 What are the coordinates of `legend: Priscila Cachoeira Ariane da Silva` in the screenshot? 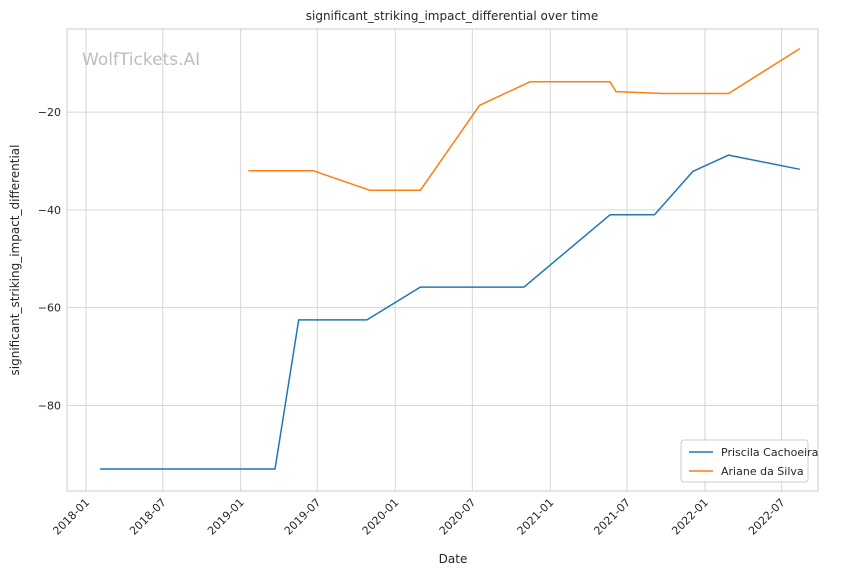 It's located at (749, 461).